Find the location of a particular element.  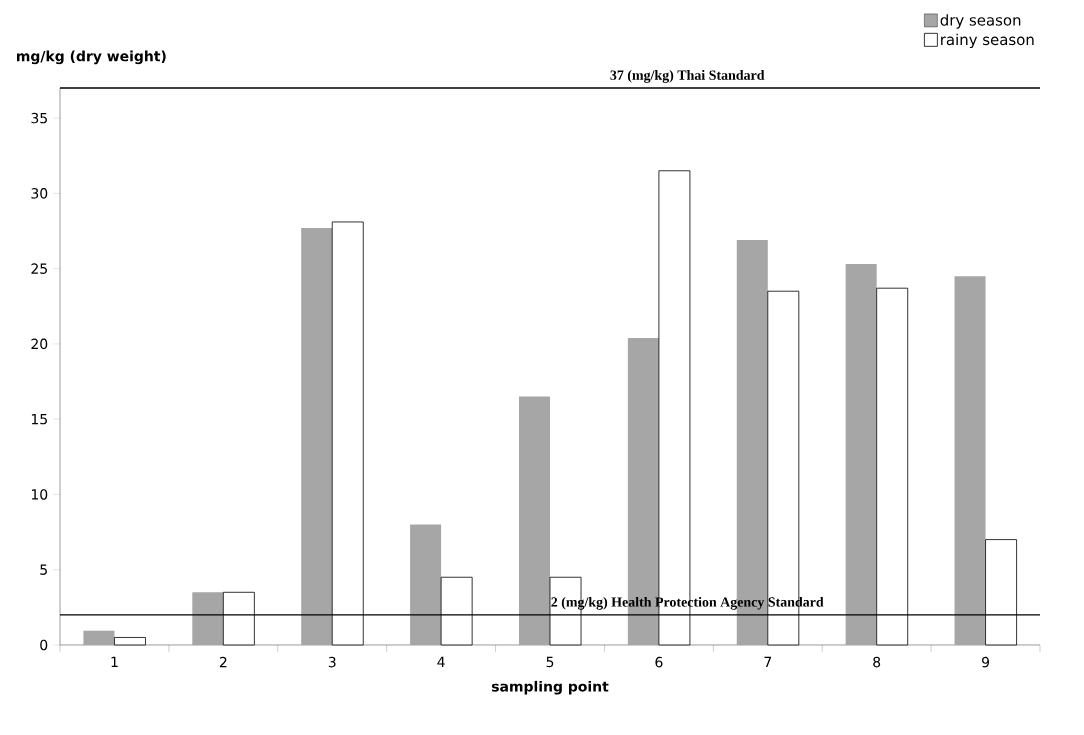

y-tick-label: 35 is located at coordinates (39, 118).